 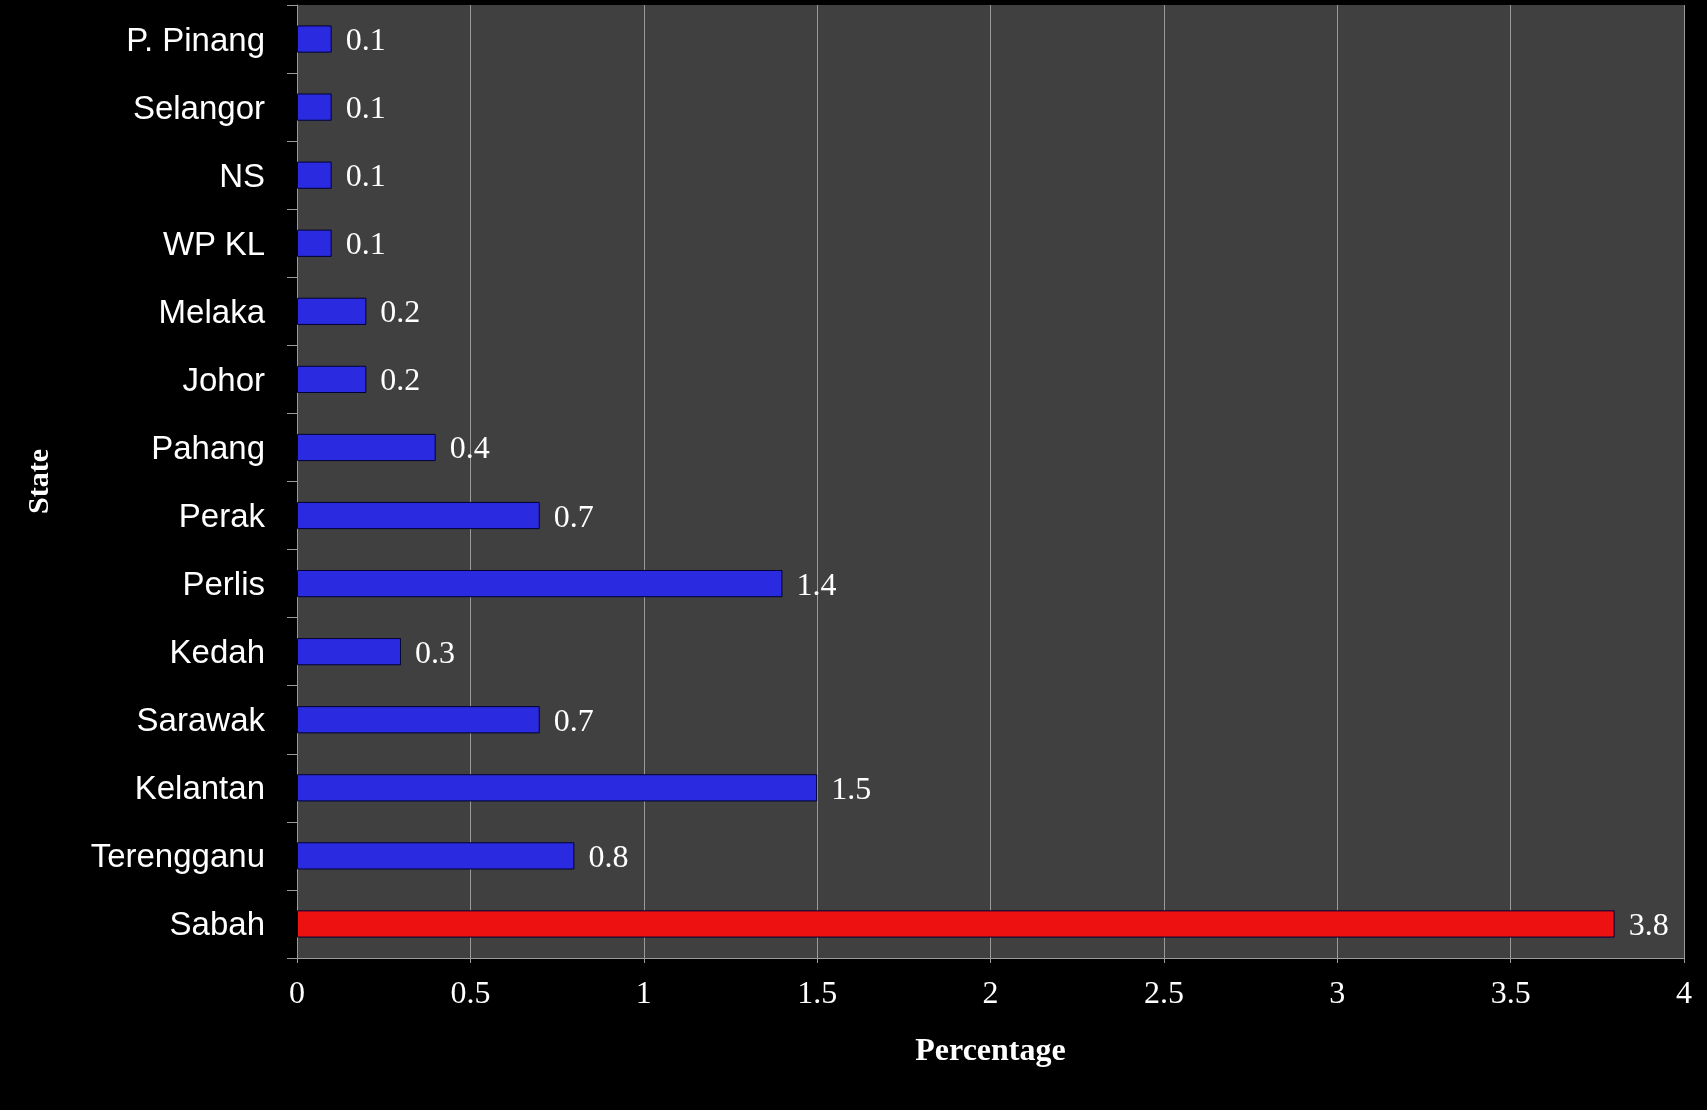 I want to click on x-tick-label: 3.5, so click(x=1510, y=992).